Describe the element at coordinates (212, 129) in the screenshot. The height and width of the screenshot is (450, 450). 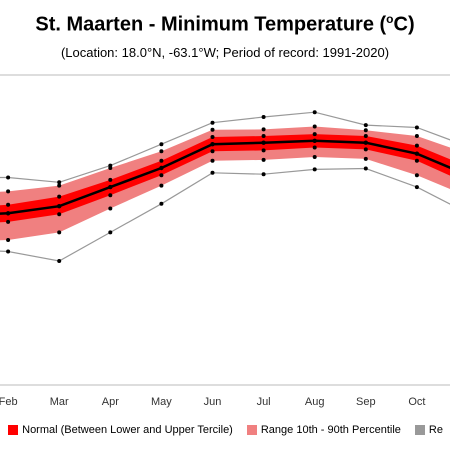
I see `p90-point-jun` at that location.